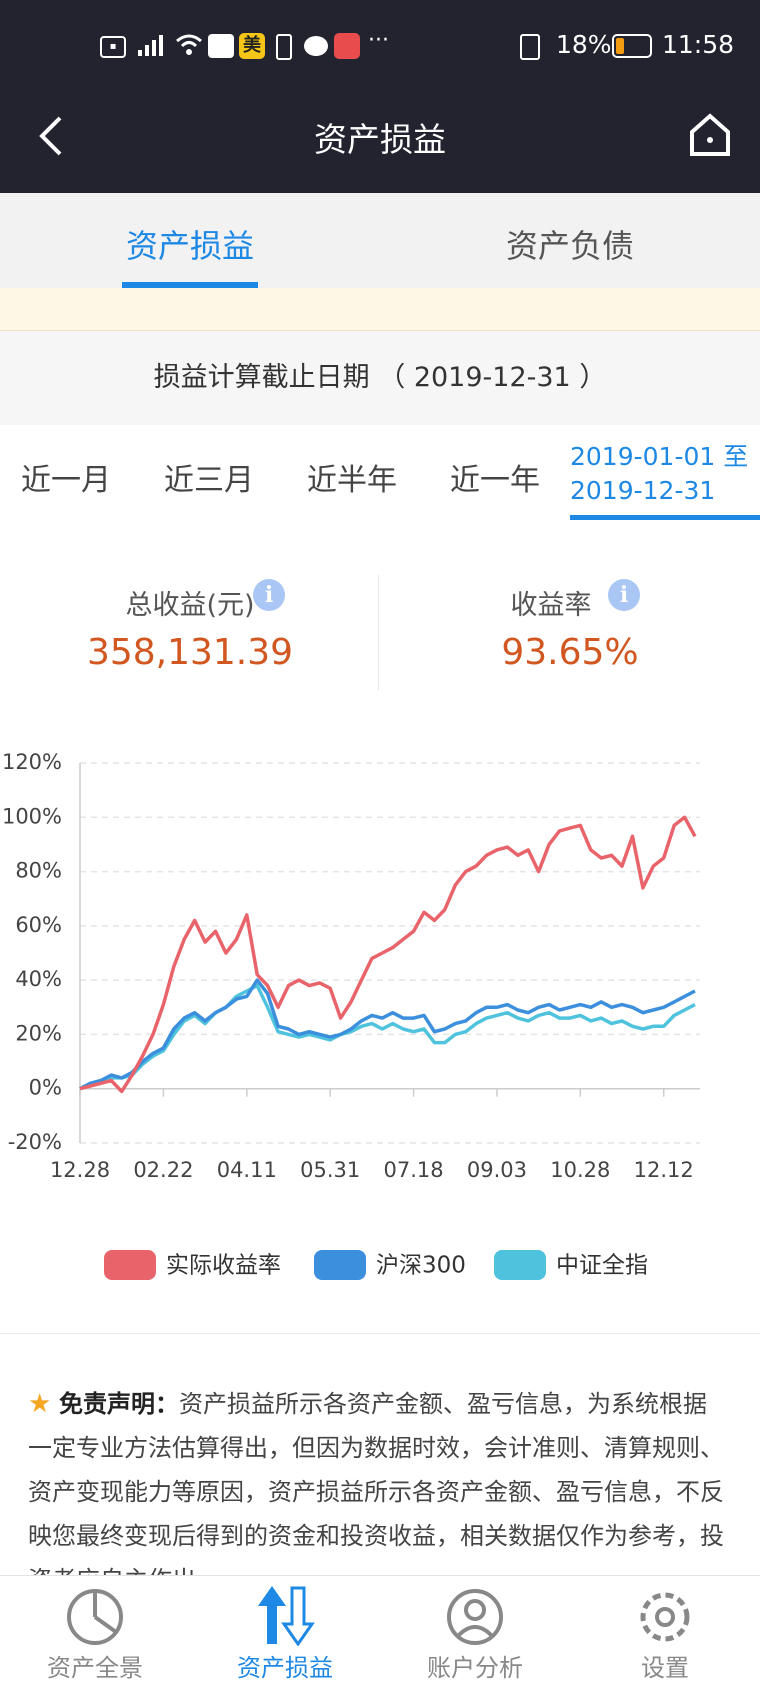 The height and width of the screenshot is (1690, 760). Describe the element at coordinates (530, 47) in the screenshot. I see `vibrate-icon` at that location.